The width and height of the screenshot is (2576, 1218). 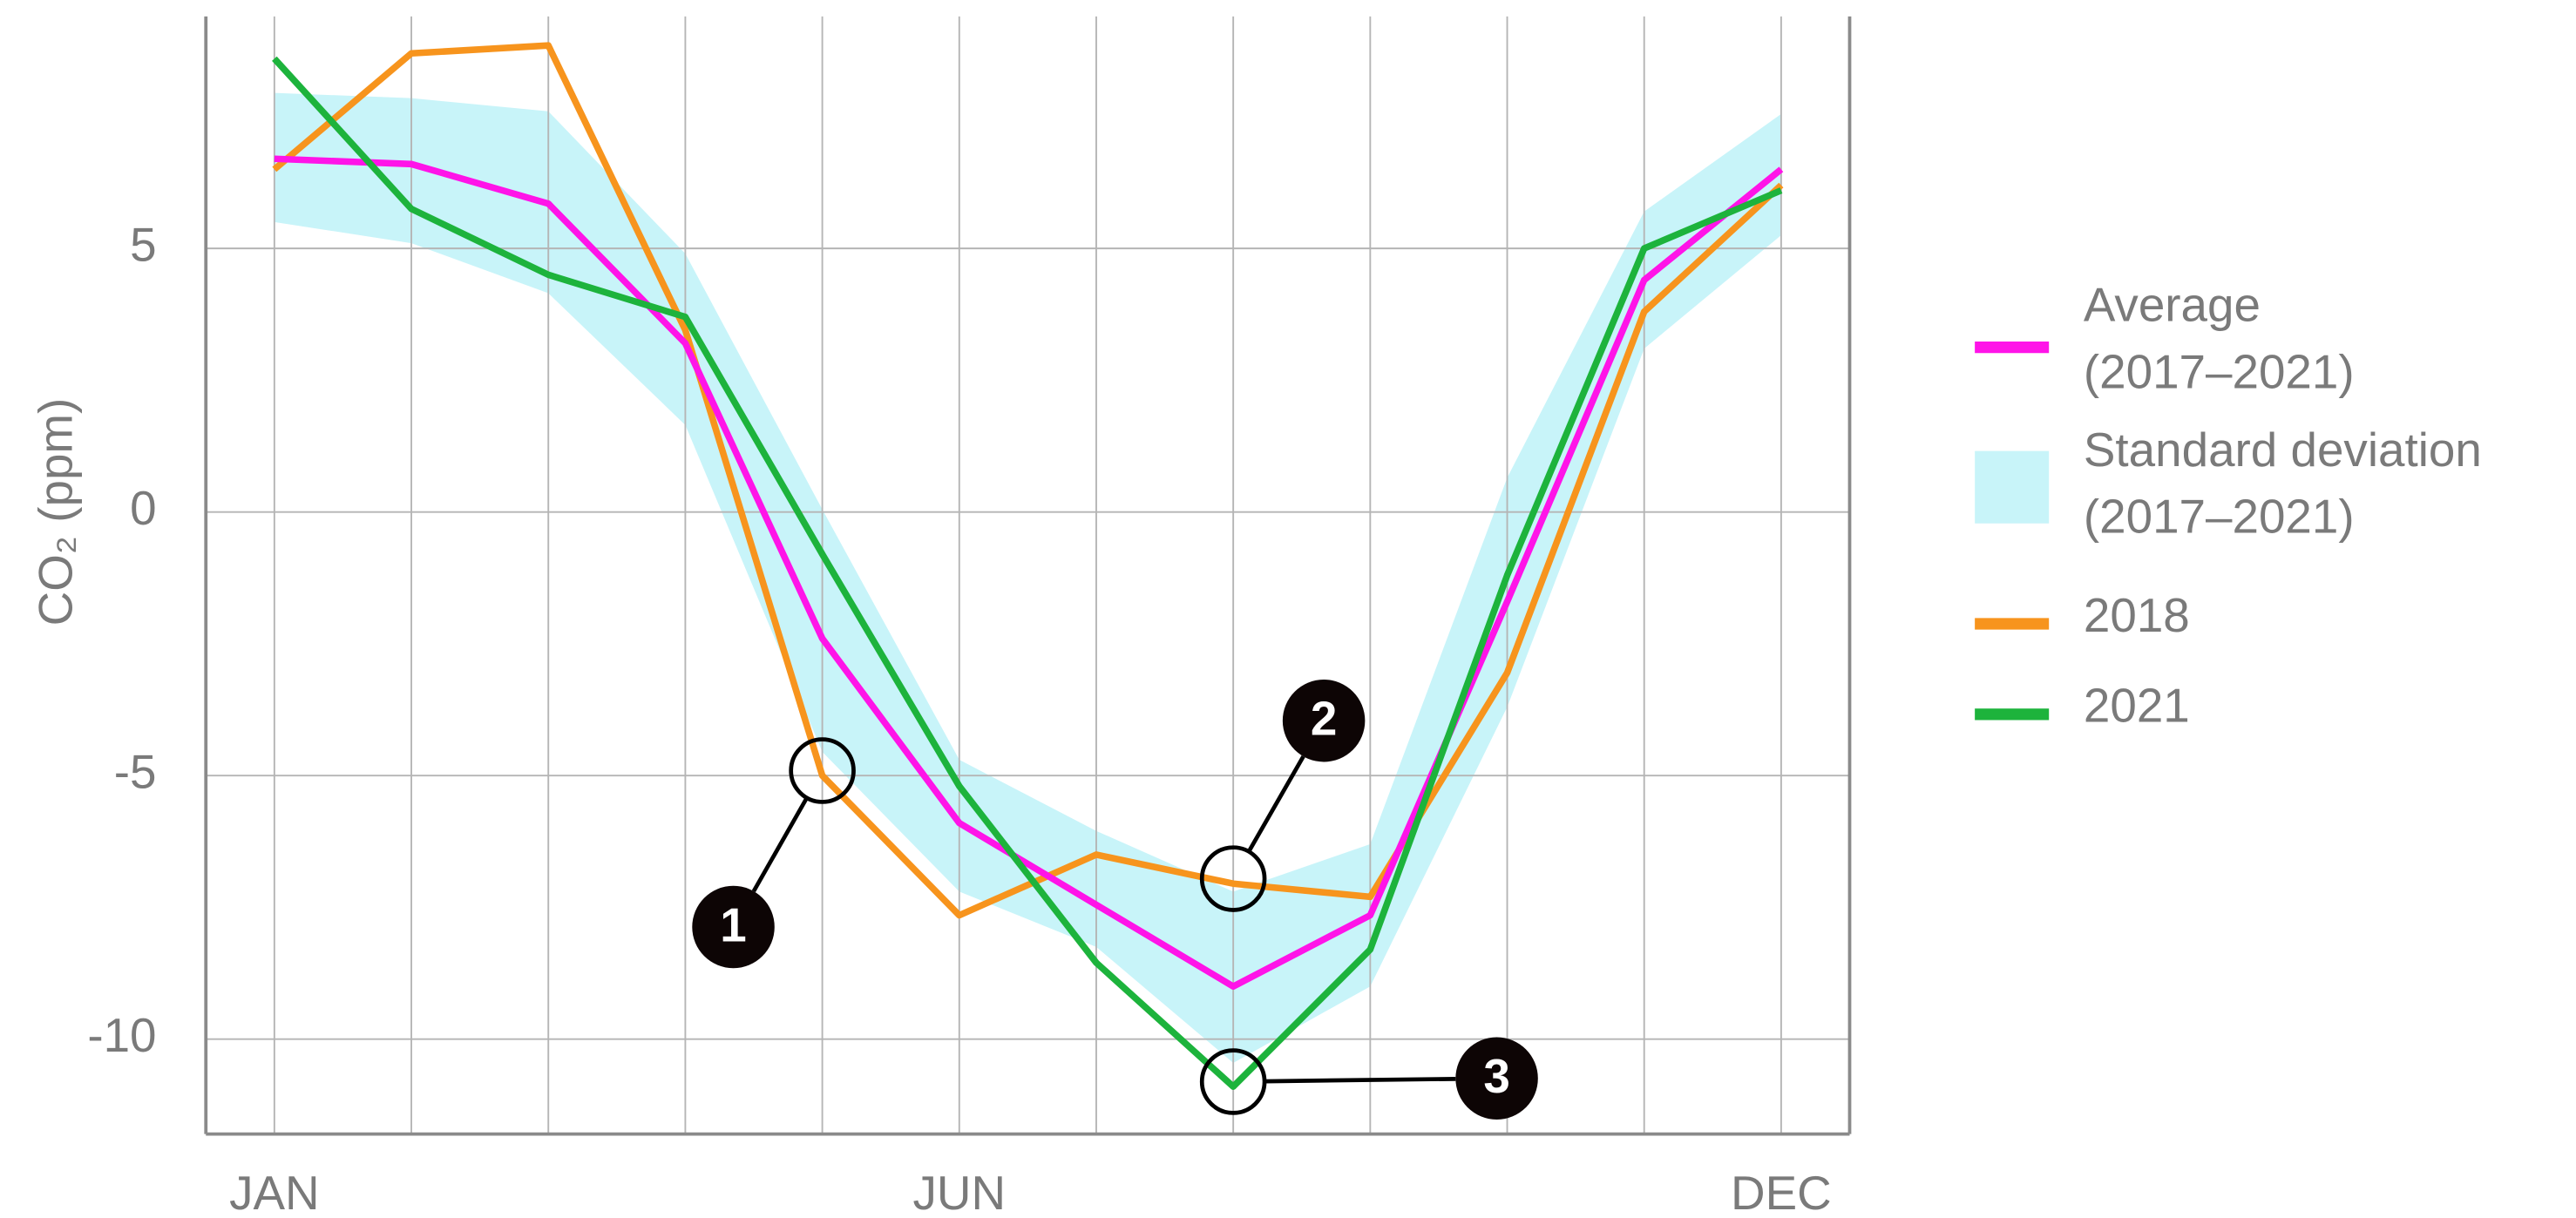 What do you see at coordinates (143, 508) in the screenshot?
I see `y-tick-label: 0` at bounding box center [143, 508].